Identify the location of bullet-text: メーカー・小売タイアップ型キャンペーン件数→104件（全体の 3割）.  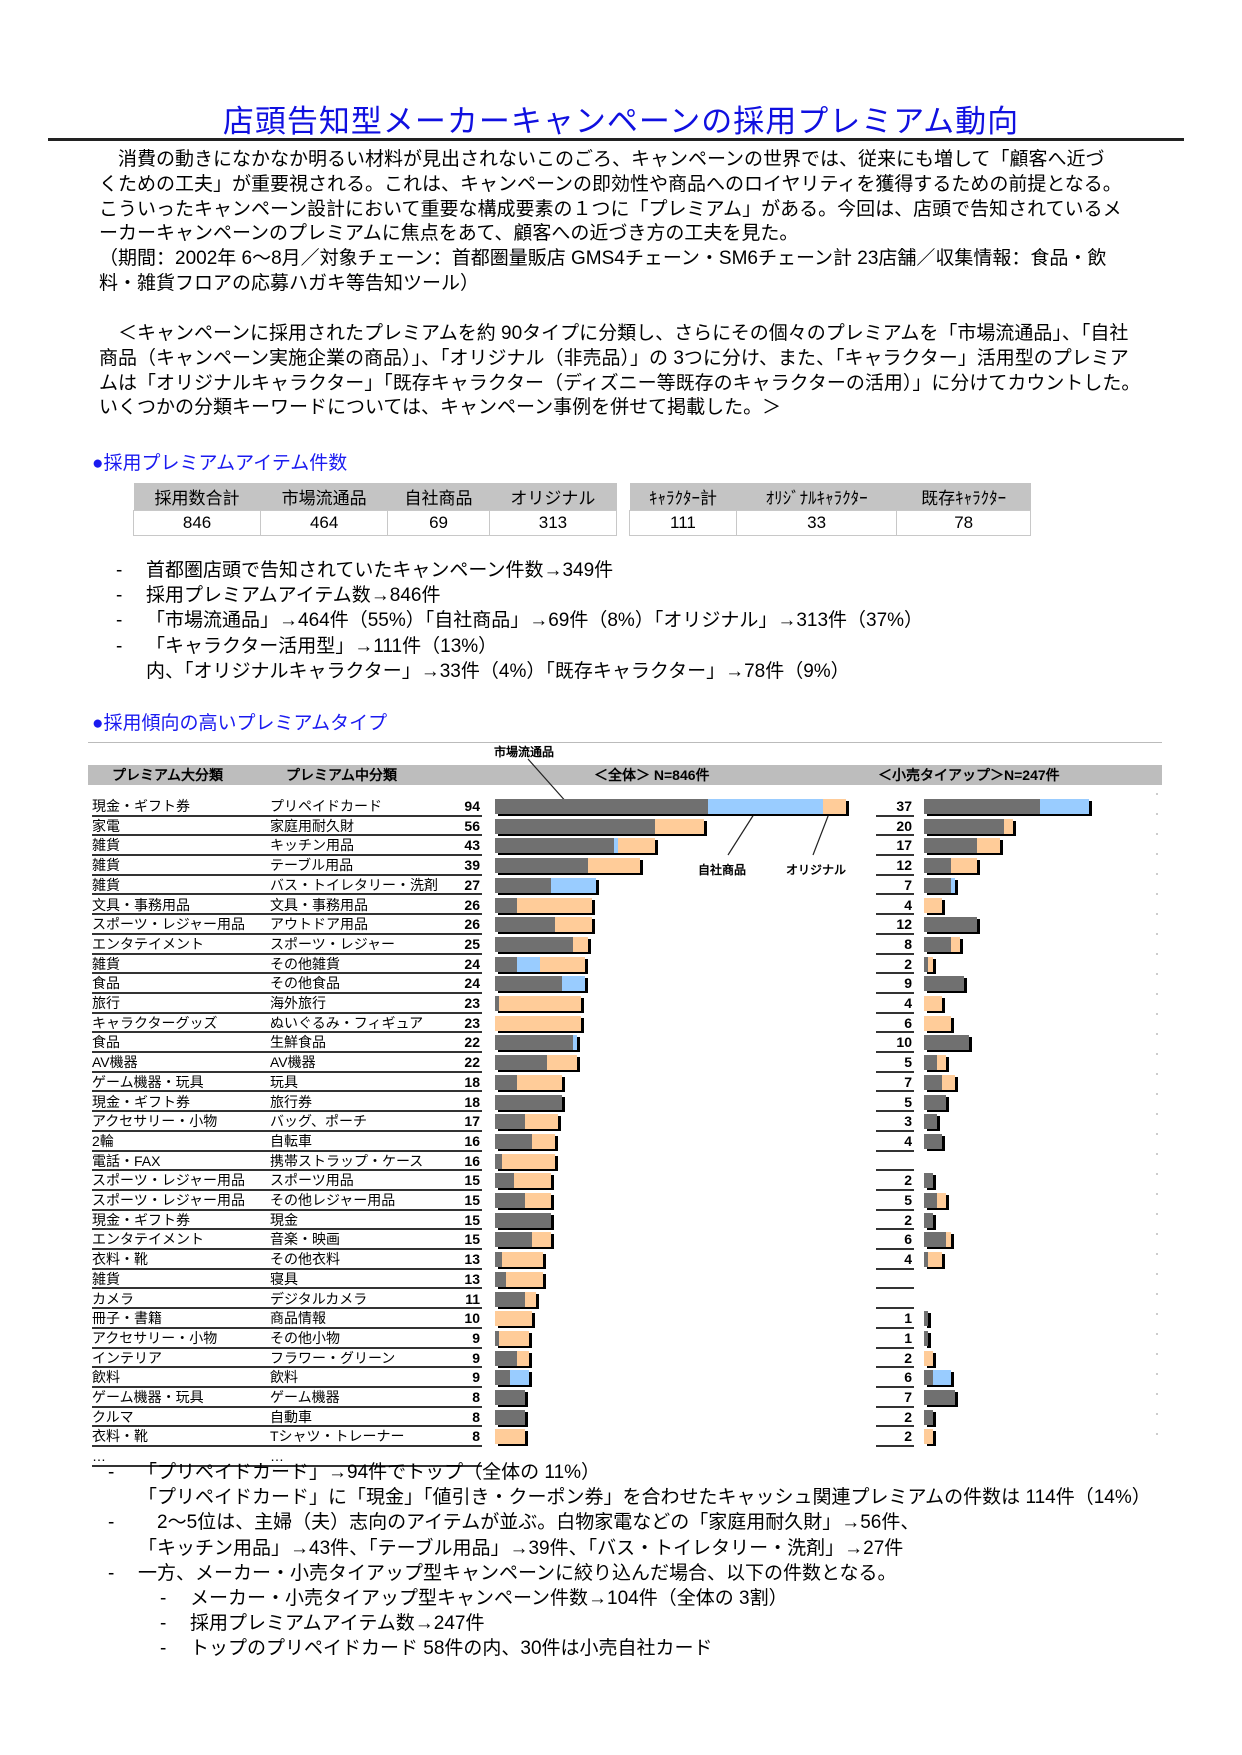
(489, 1599).